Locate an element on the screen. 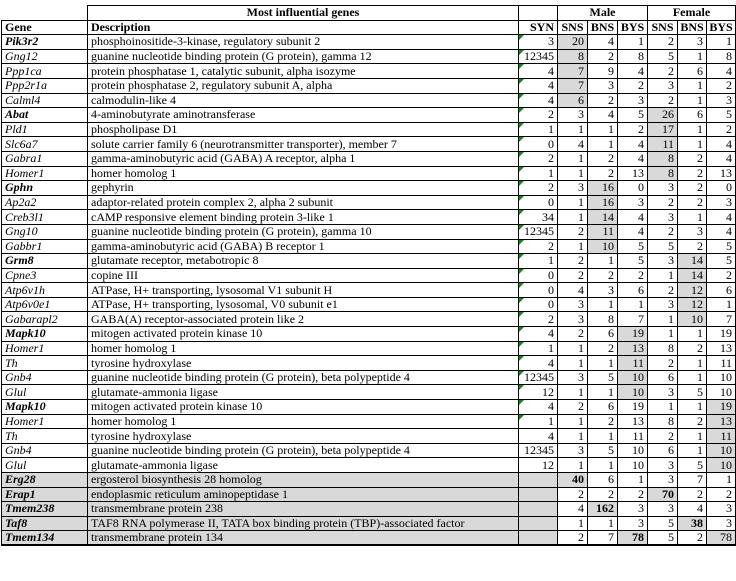 The height and width of the screenshot is (581, 736). gene-cell: Homer1 is located at coordinates (44, 173).